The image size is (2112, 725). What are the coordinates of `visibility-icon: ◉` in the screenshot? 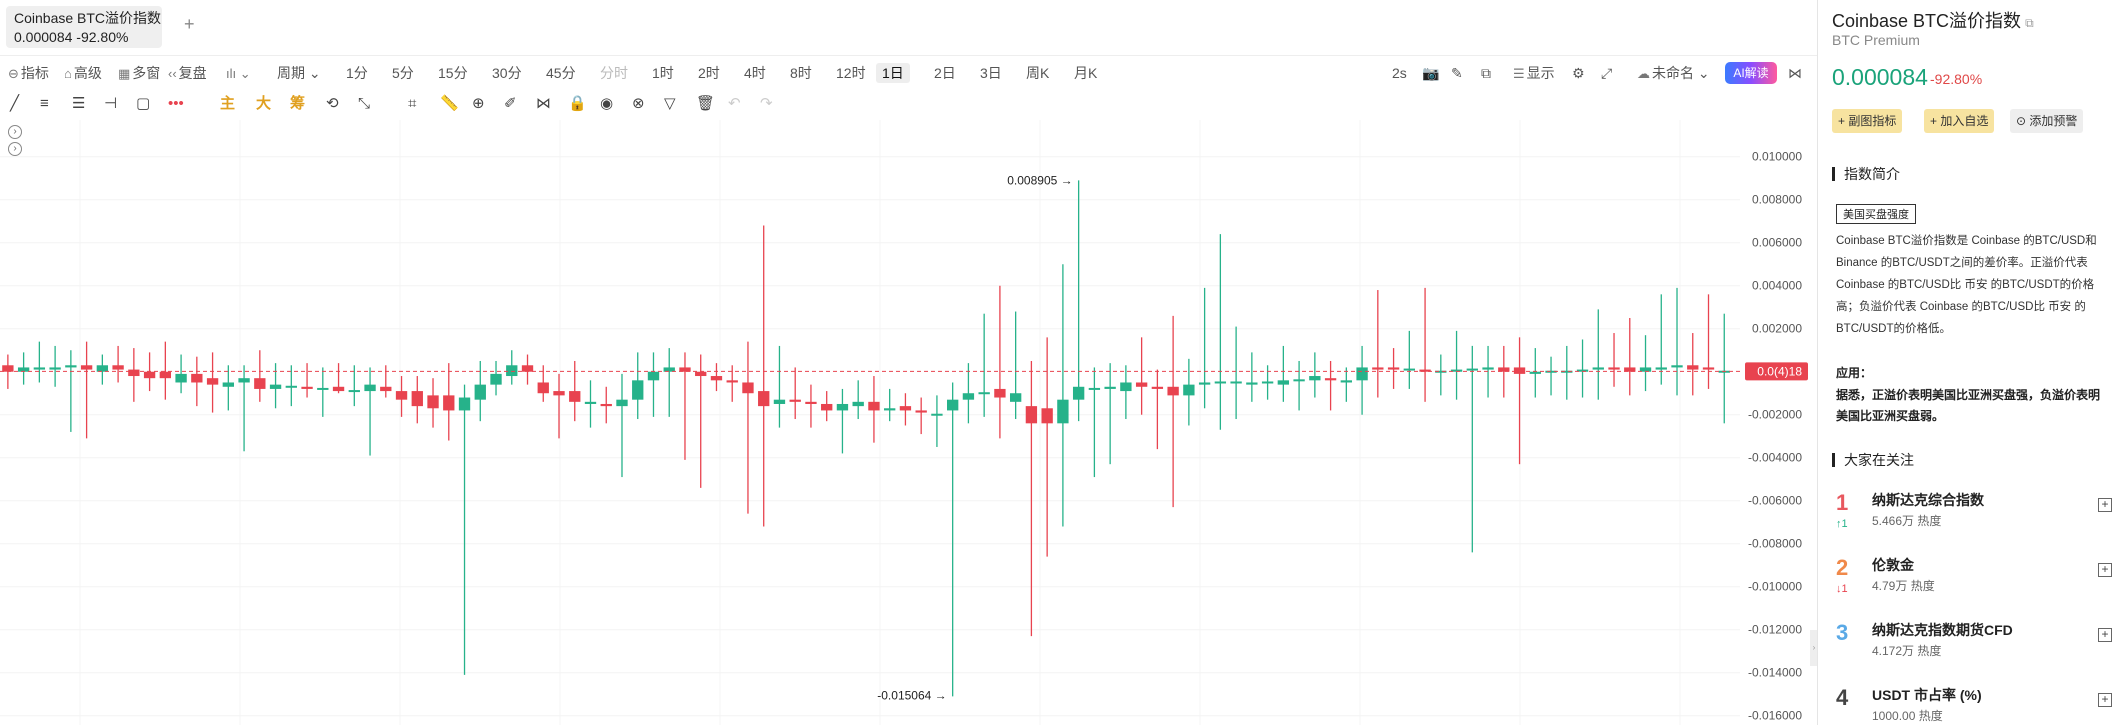 It's located at (607, 103).